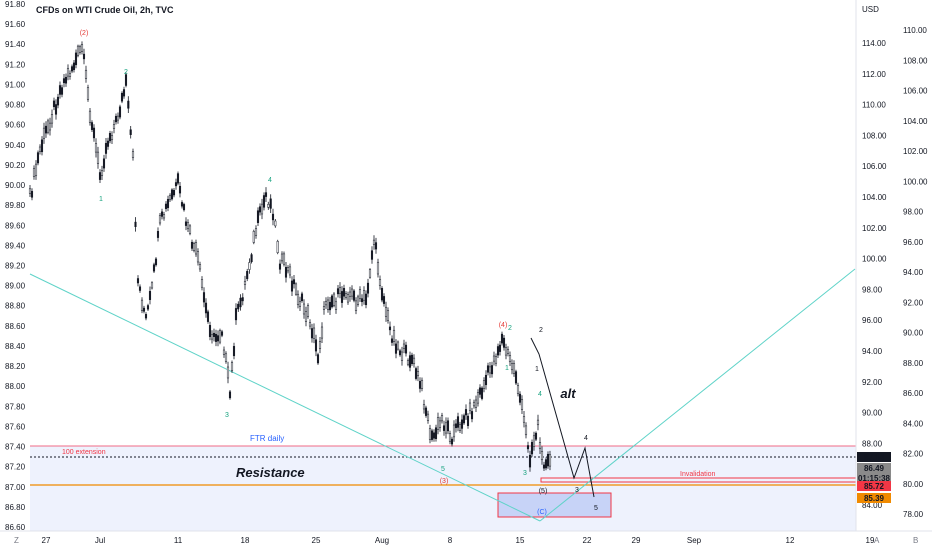 This screenshot has height=550, width=932. Describe the element at coordinates (872, 320) in the screenshot. I see `right-axis-inner-tick: 96.00` at that location.